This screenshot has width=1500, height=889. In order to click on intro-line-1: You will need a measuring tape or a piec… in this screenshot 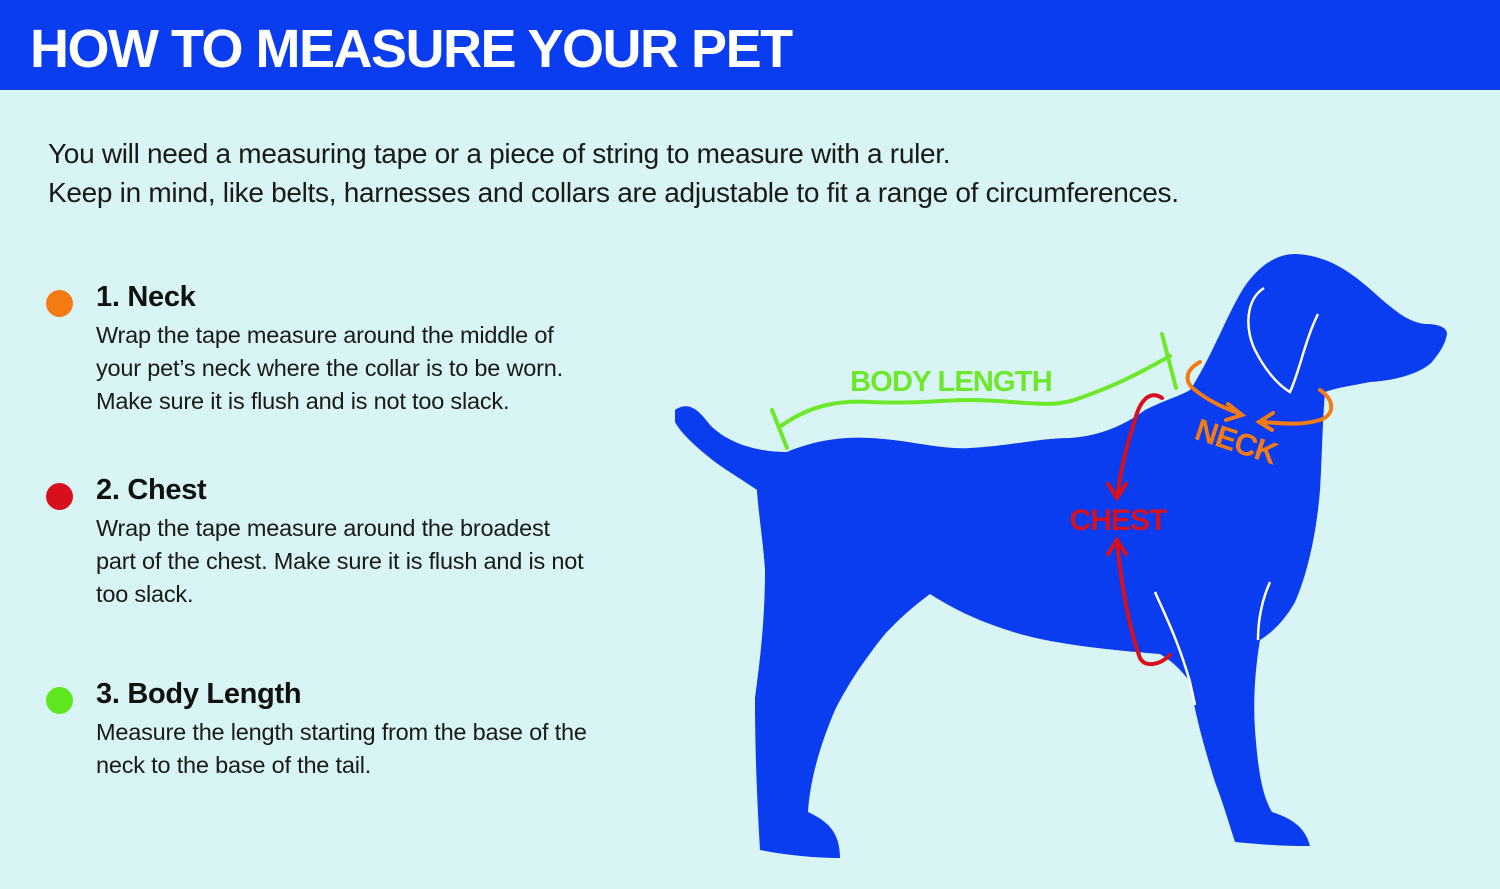, I will do `click(499, 153)`.